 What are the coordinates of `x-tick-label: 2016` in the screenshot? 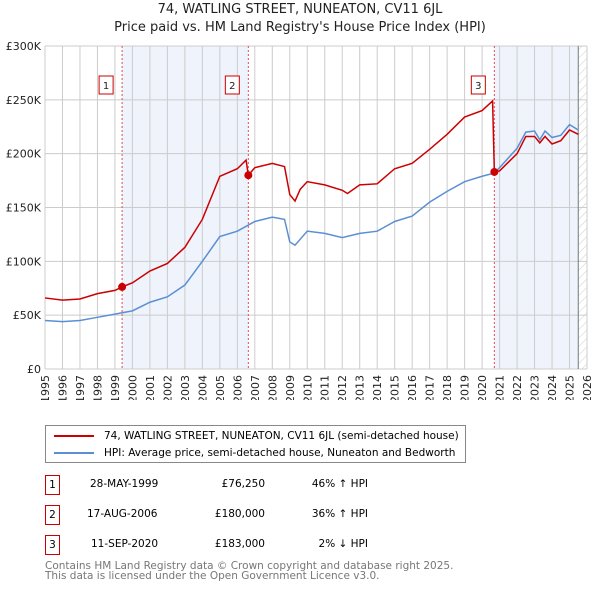 It's located at (412, 387).